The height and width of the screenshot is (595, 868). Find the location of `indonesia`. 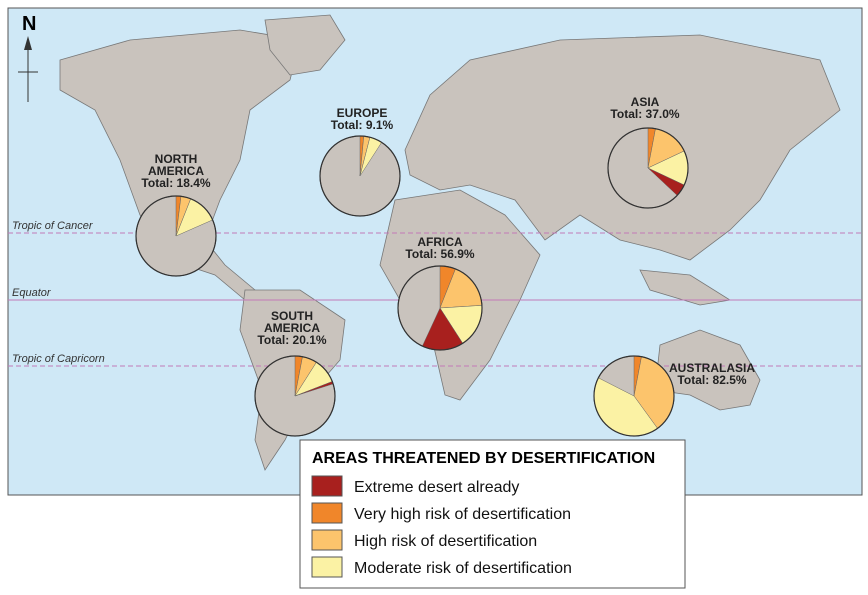

indonesia is located at coordinates (685, 287).